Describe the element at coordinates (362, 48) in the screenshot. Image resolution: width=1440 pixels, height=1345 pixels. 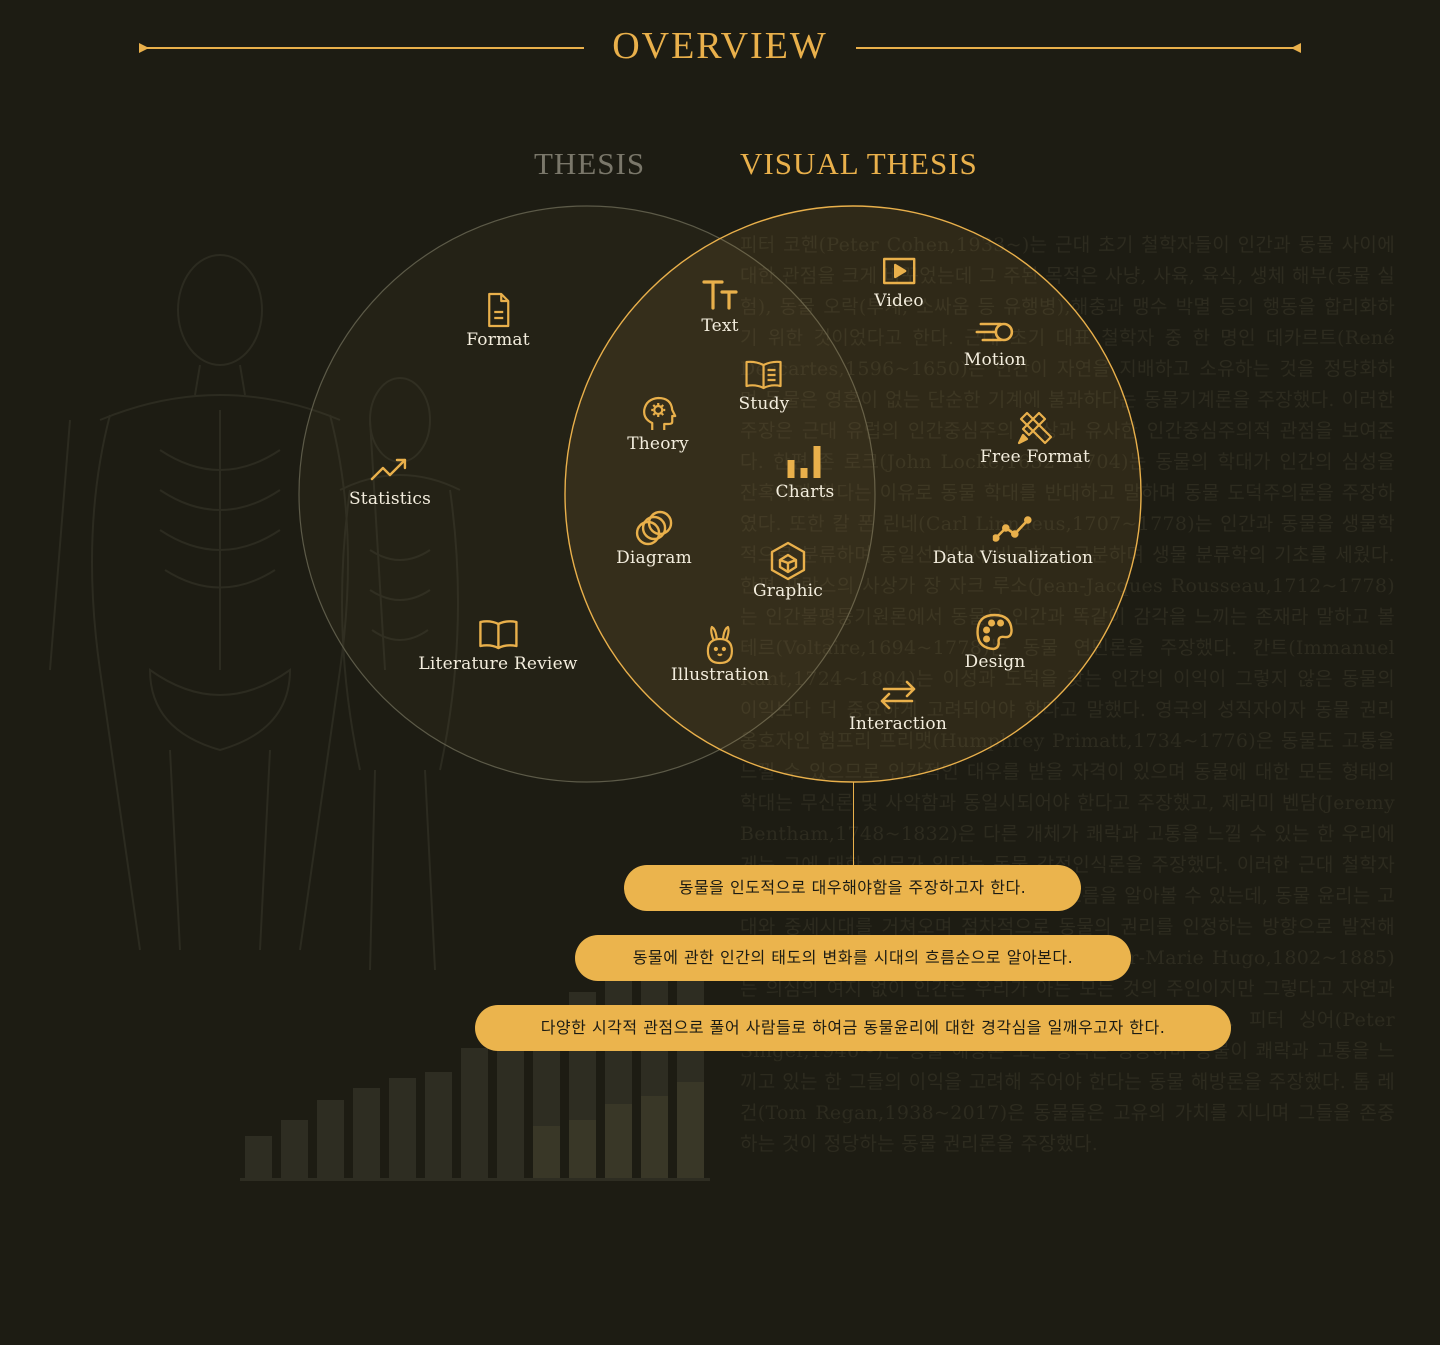
I see `header-left-rule` at that location.